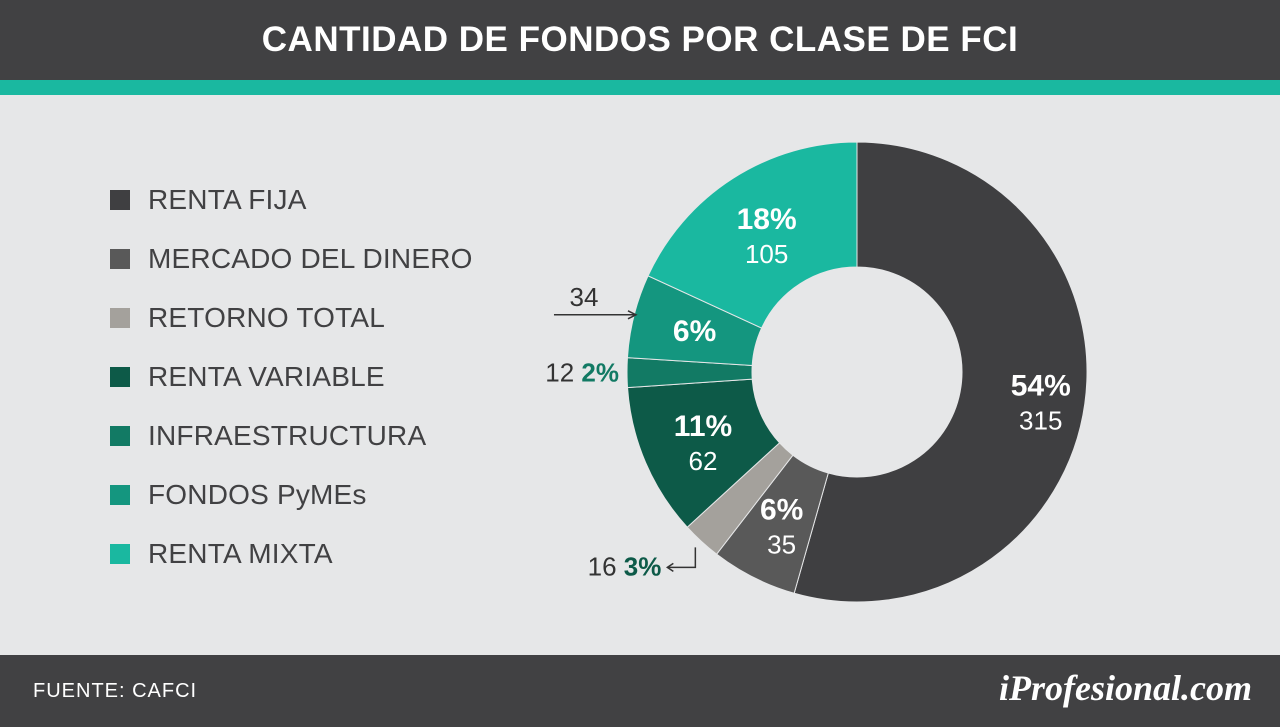 The image size is (1280, 727). Describe the element at coordinates (320, 199) in the screenshot. I see `legend-item: RENTA FIJA` at that location.